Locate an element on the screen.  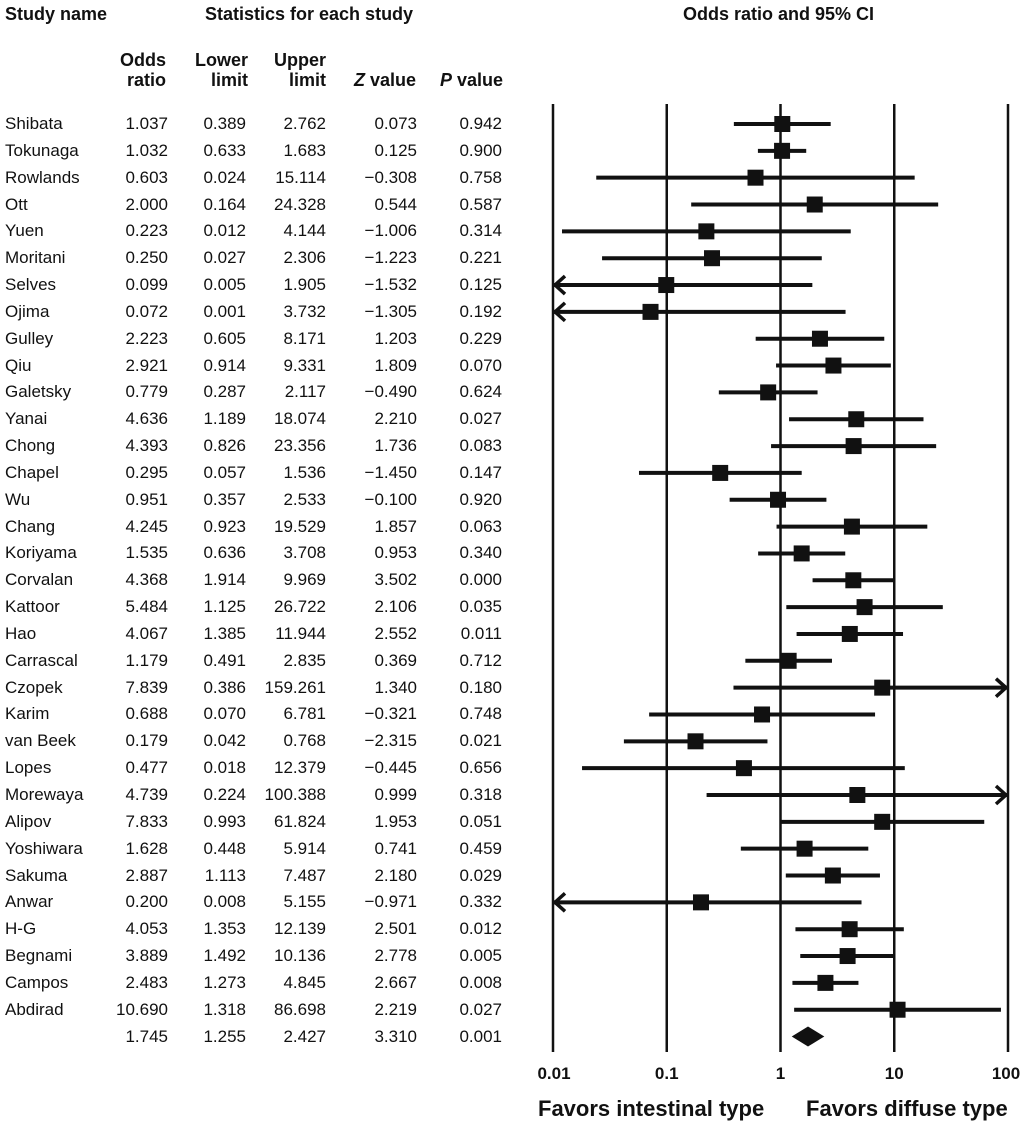
odds-ratio-cell: 2.921 is located at coordinates (146, 365).